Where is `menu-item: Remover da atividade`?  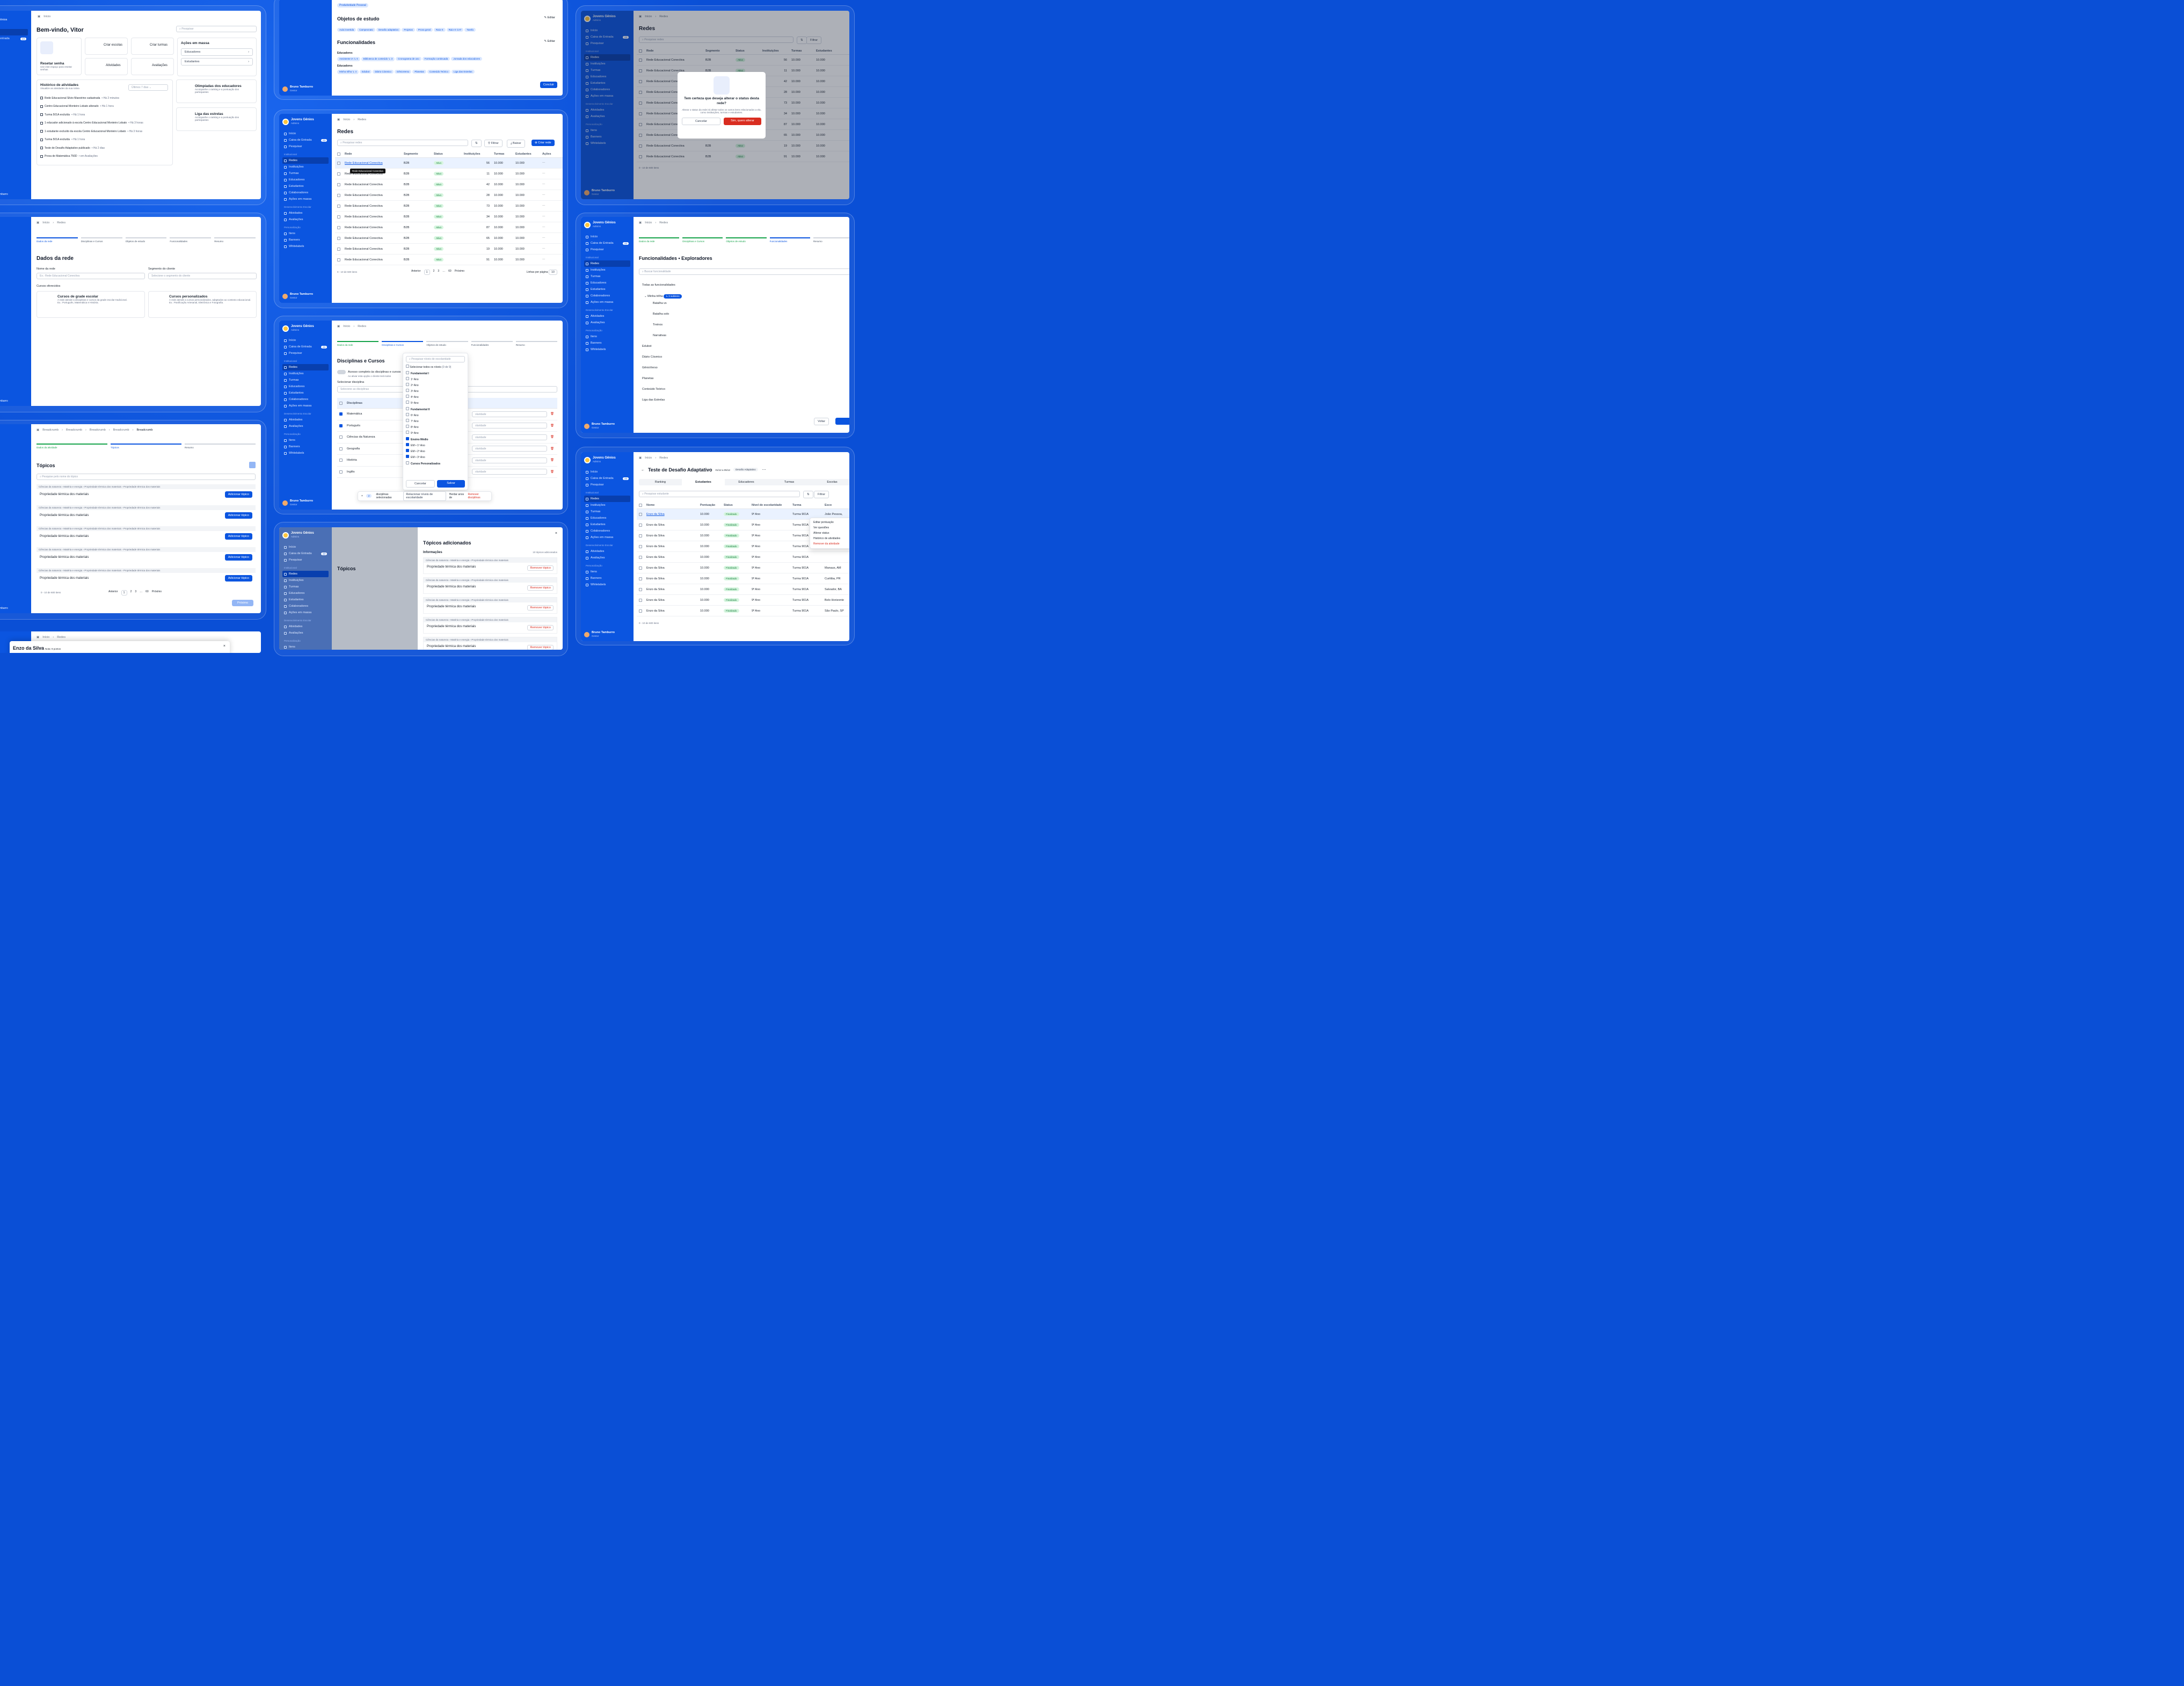 menu-item: Remover da atividade is located at coordinates (826, 544).